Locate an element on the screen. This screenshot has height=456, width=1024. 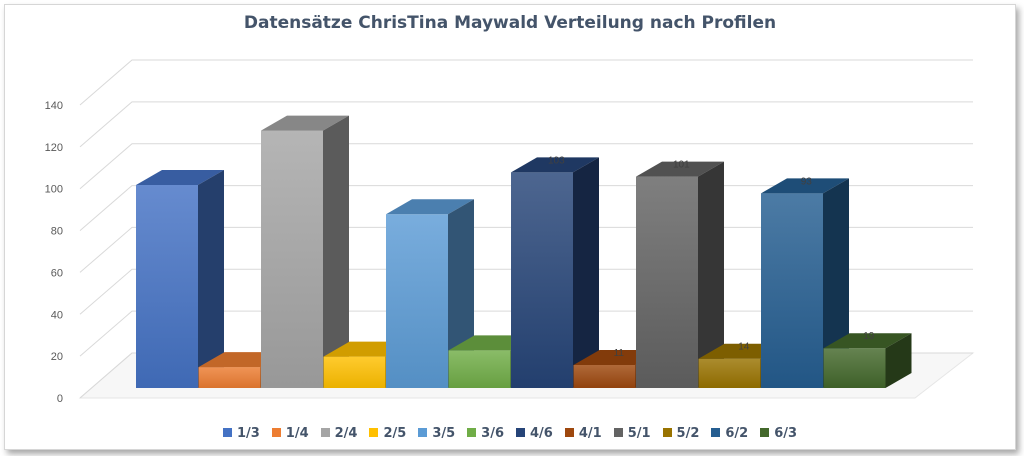
y-tick-label: 100 is located at coordinates (54, 190).